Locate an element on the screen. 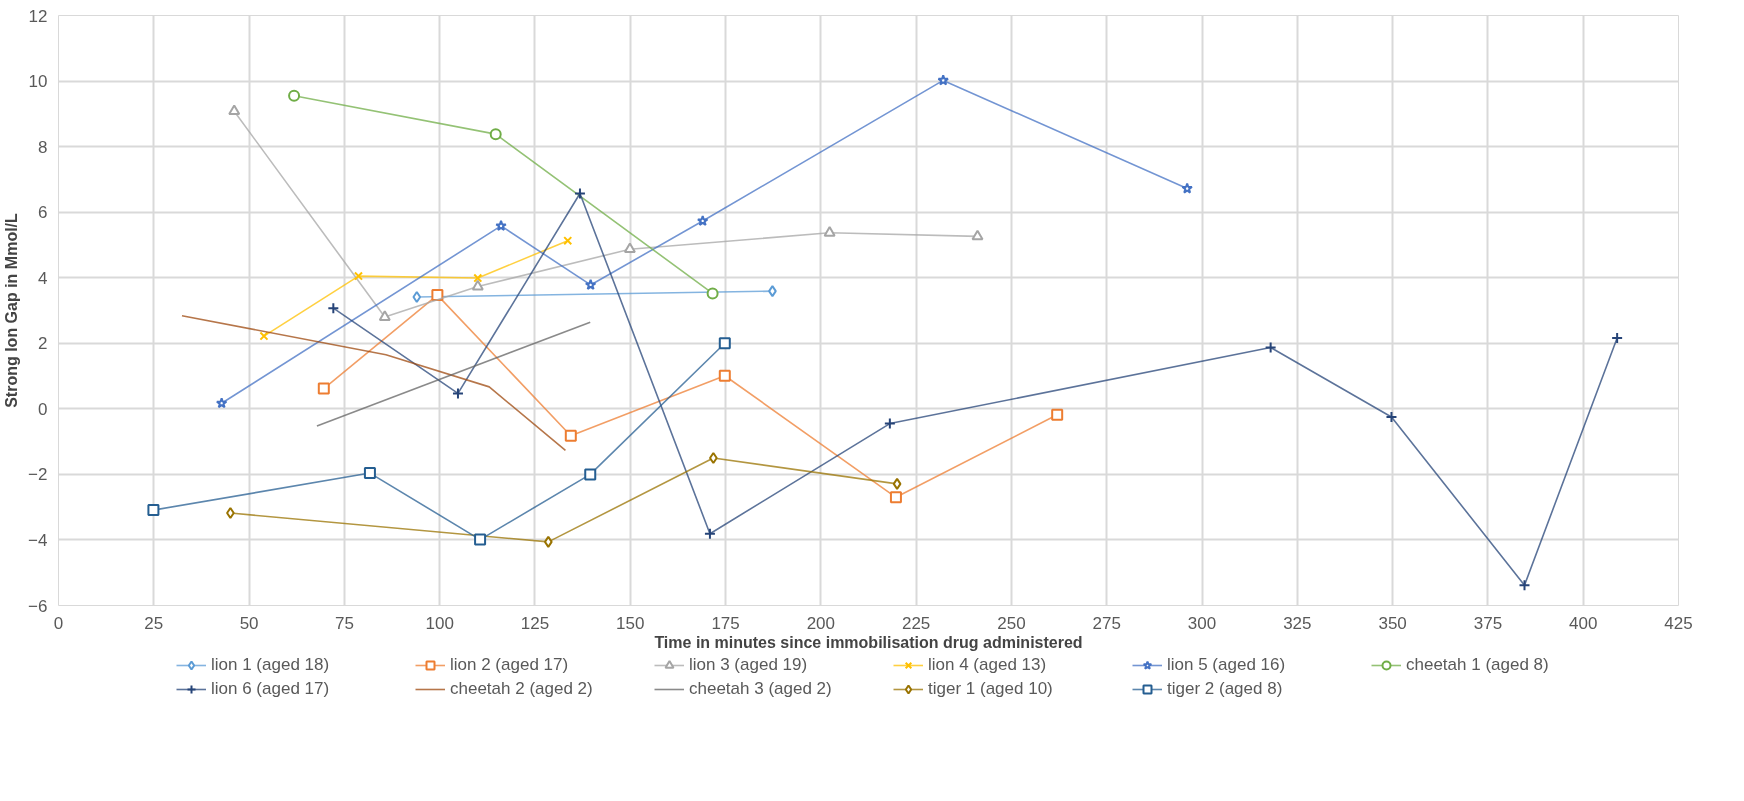 The image size is (1744, 801). x-tick-label: 150 is located at coordinates (630, 623).